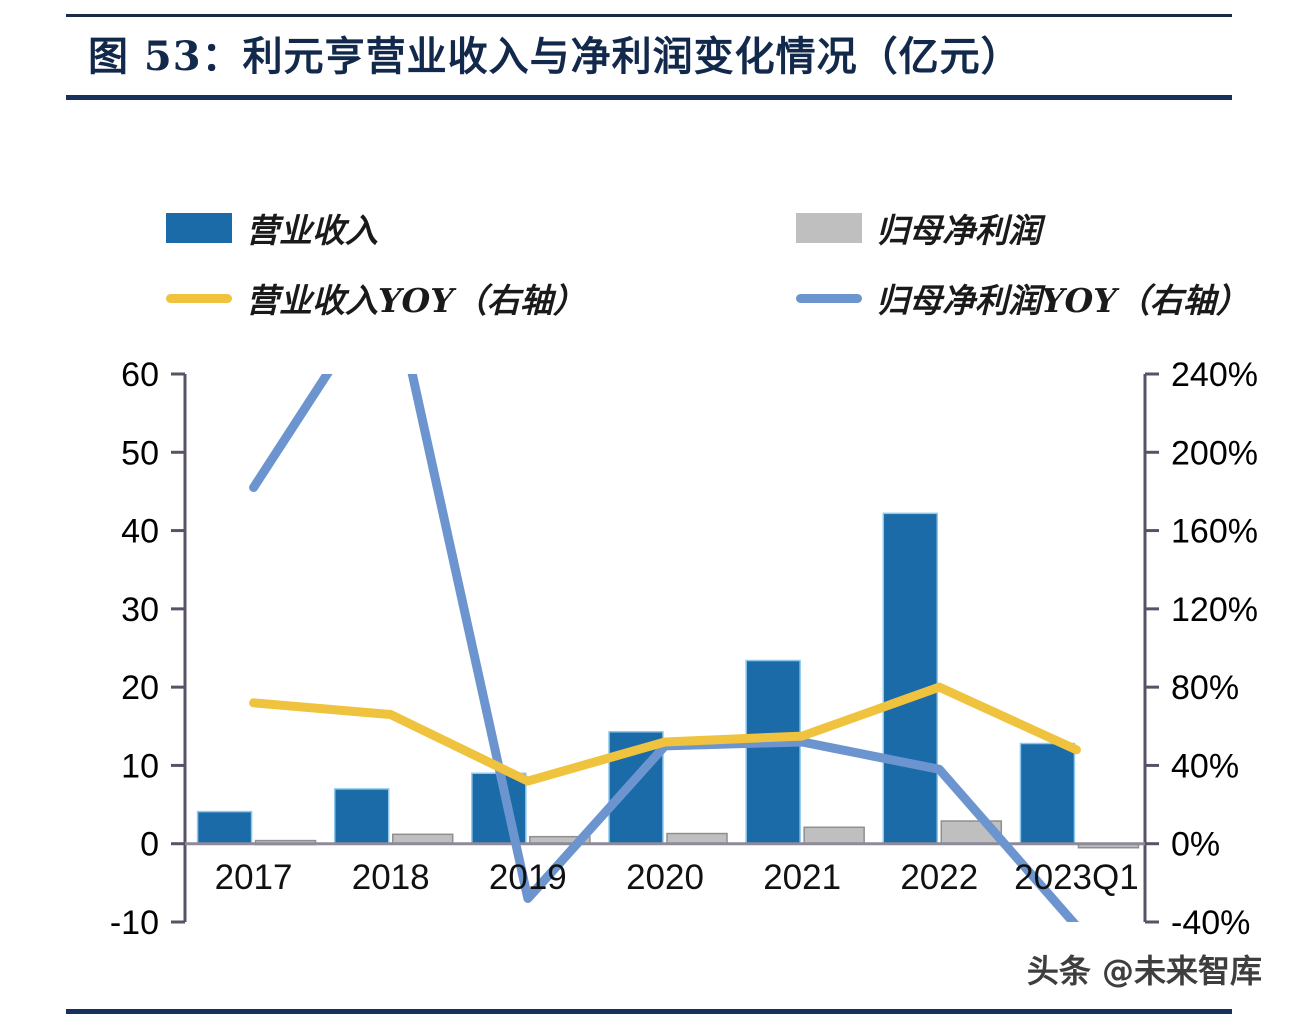 This screenshot has width=1298, height=1028. I want to click on legend-label-revenue: 营业收入, so click(312, 230).